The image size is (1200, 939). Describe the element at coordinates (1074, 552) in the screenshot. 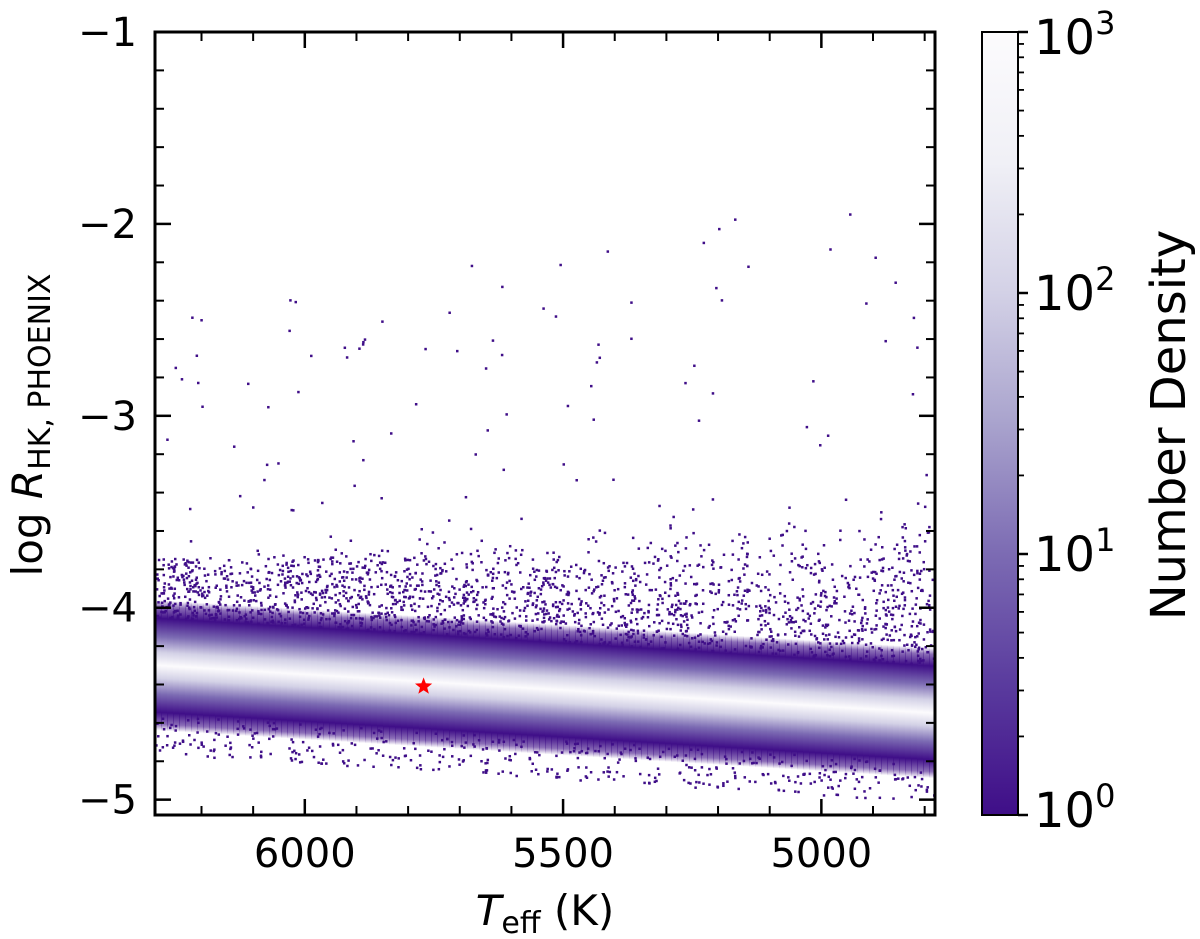

I see `colorbar-tick-label: 10¹` at that location.